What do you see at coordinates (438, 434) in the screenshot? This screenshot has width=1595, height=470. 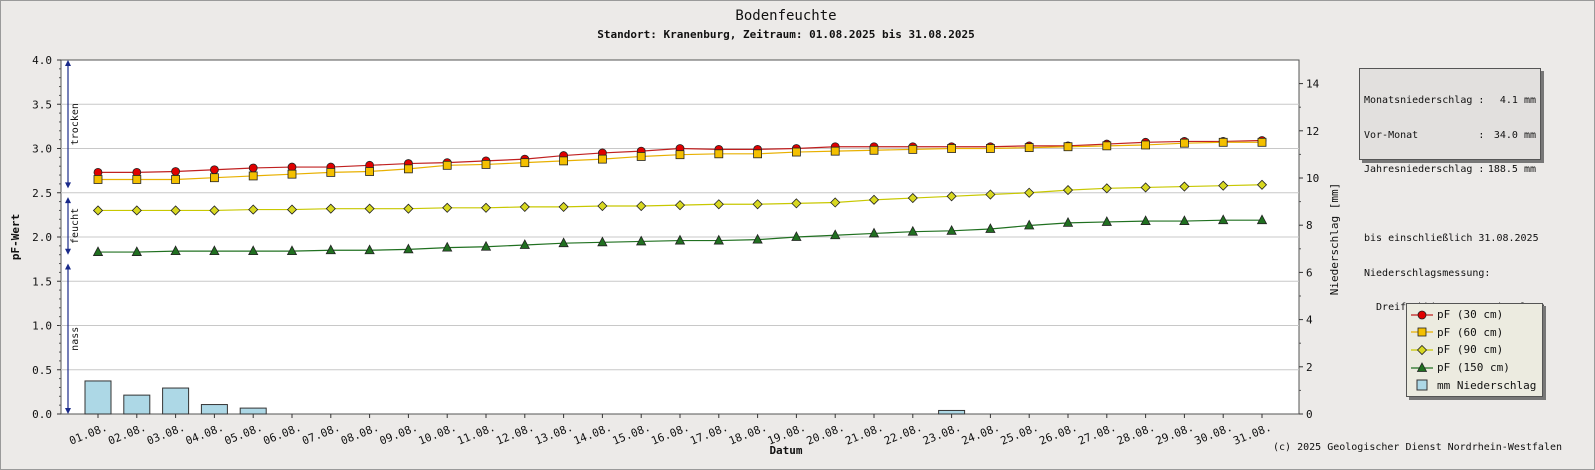 I see `x-tick-label: 10.08.` at bounding box center [438, 434].